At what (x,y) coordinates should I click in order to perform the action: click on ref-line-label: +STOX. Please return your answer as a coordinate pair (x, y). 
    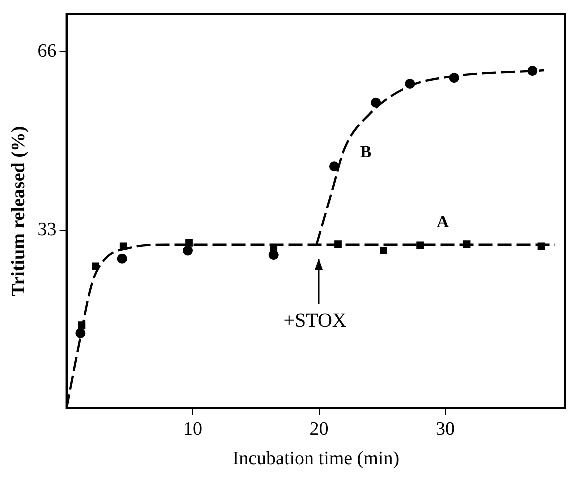
    Looking at the image, I should click on (316, 321).